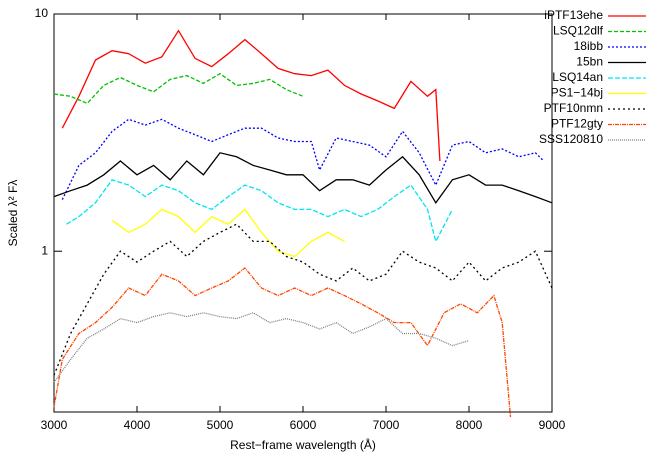  I want to click on legend-label: LSQ12dlf, so click(578, 31).